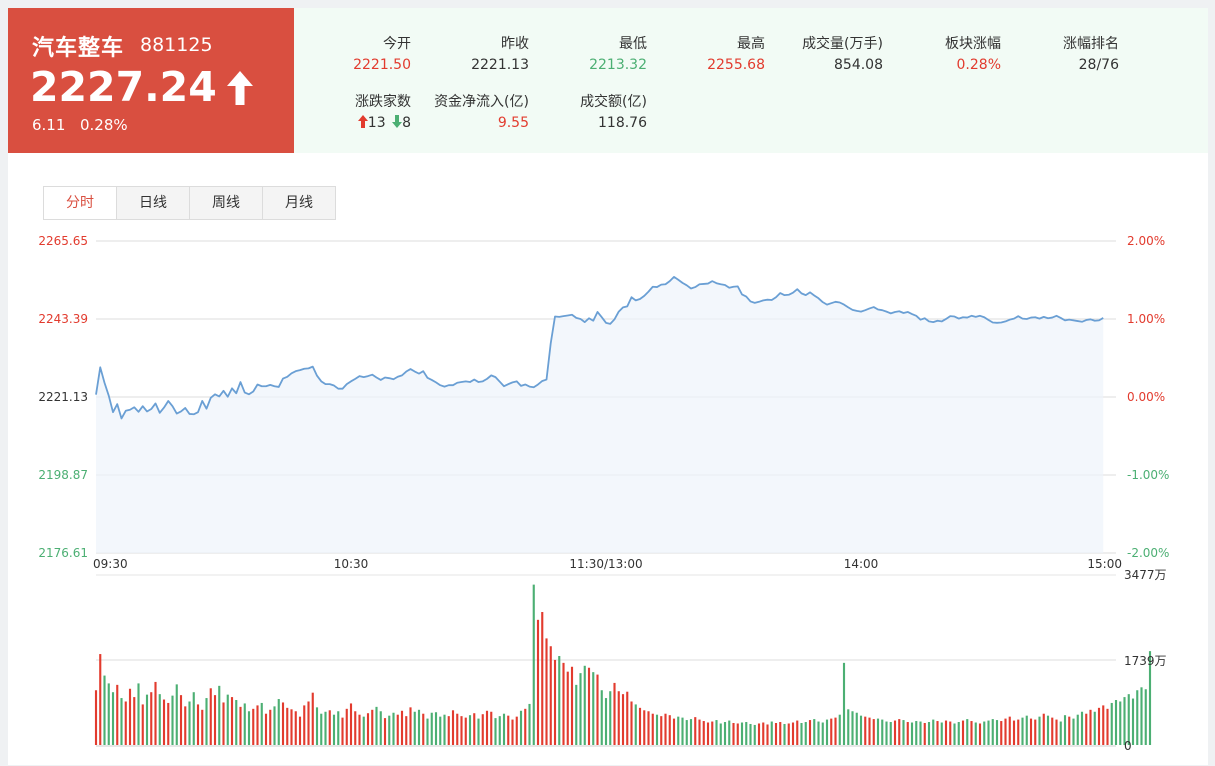  What do you see at coordinates (978, 65) in the screenshot?
I see `stat-sector-change-value: 0.28%` at bounding box center [978, 65].